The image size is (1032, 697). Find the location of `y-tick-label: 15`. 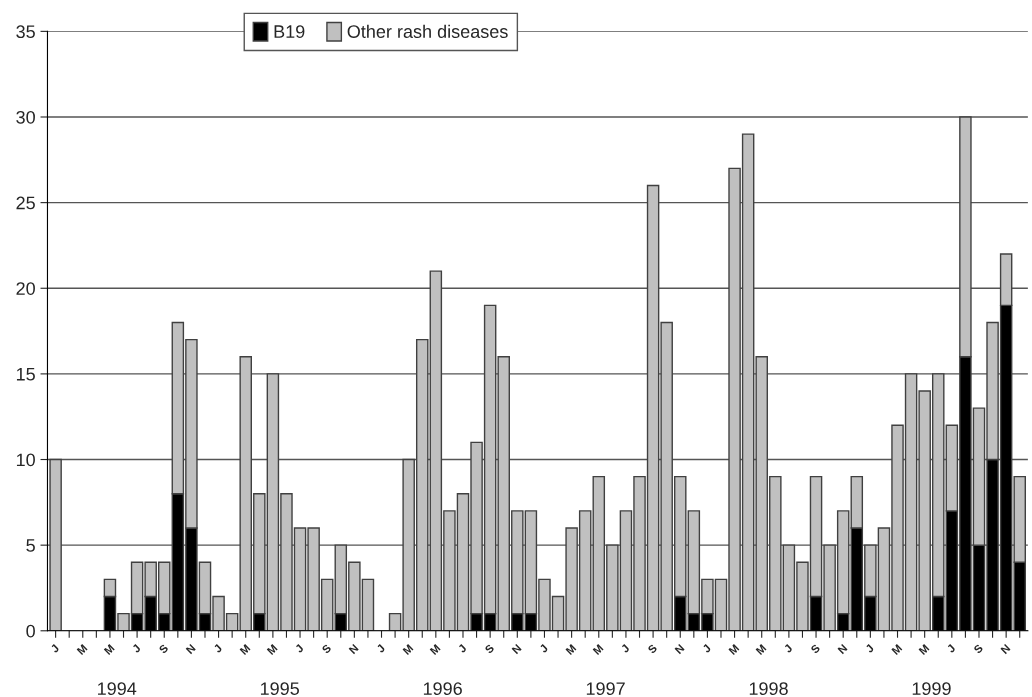

y-tick-label: 15 is located at coordinates (25, 374).